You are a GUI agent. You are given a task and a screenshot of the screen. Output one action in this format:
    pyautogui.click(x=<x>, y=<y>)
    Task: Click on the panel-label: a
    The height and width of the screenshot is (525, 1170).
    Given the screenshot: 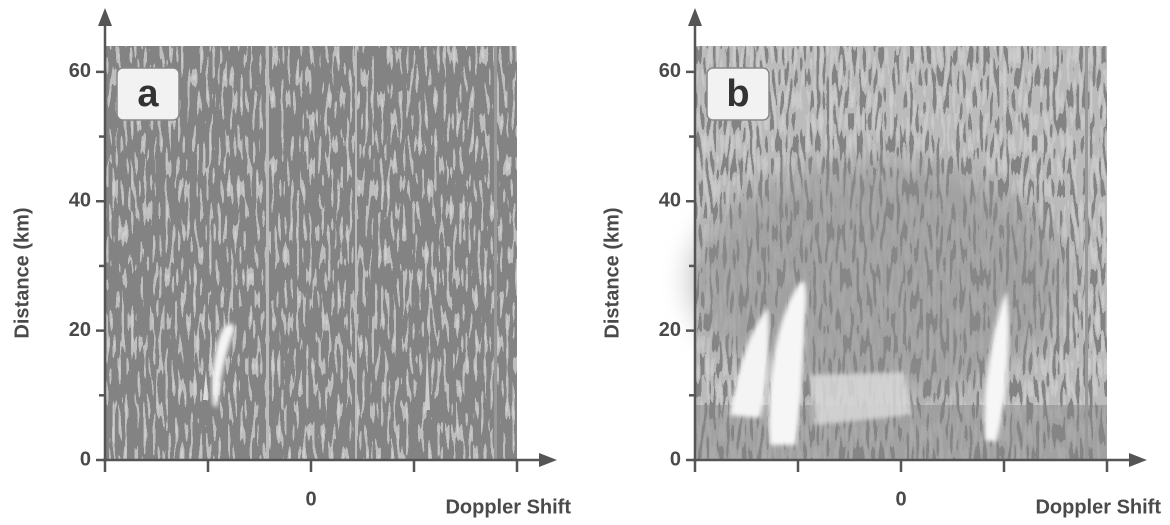 What is the action you would take?
    pyautogui.click(x=148, y=94)
    